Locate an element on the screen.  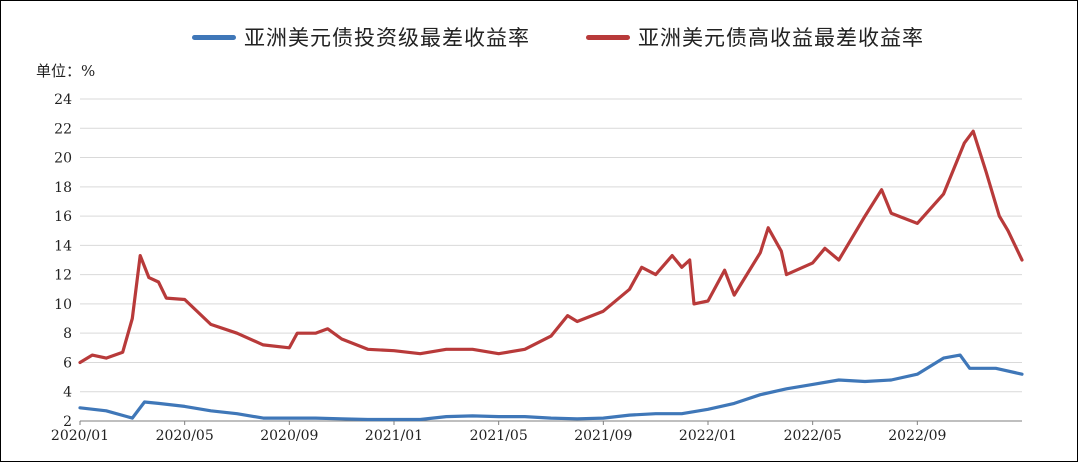
y-tick-label-2: 2 is located at coordinates (67, 422).